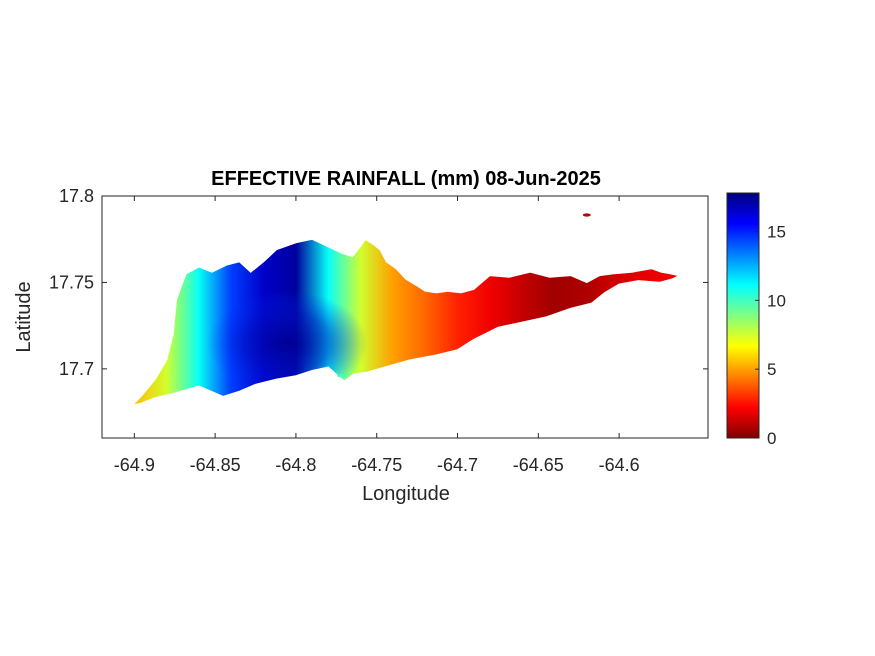  I want to click on x-tick-label: -64.8, so click(295, 465).